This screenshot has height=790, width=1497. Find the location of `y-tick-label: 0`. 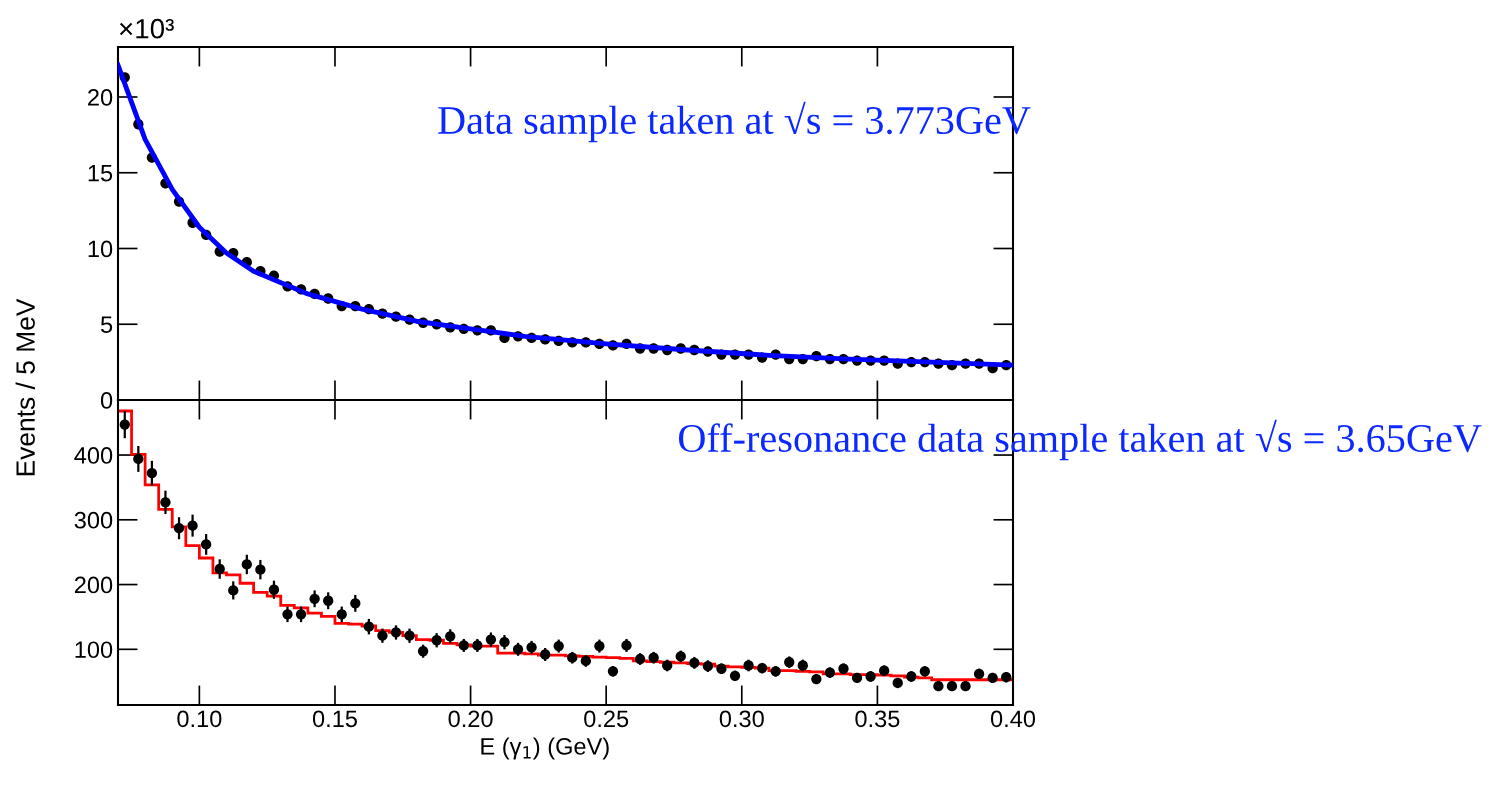

y-tick-label: 0 is located at coordinates (106, 400).